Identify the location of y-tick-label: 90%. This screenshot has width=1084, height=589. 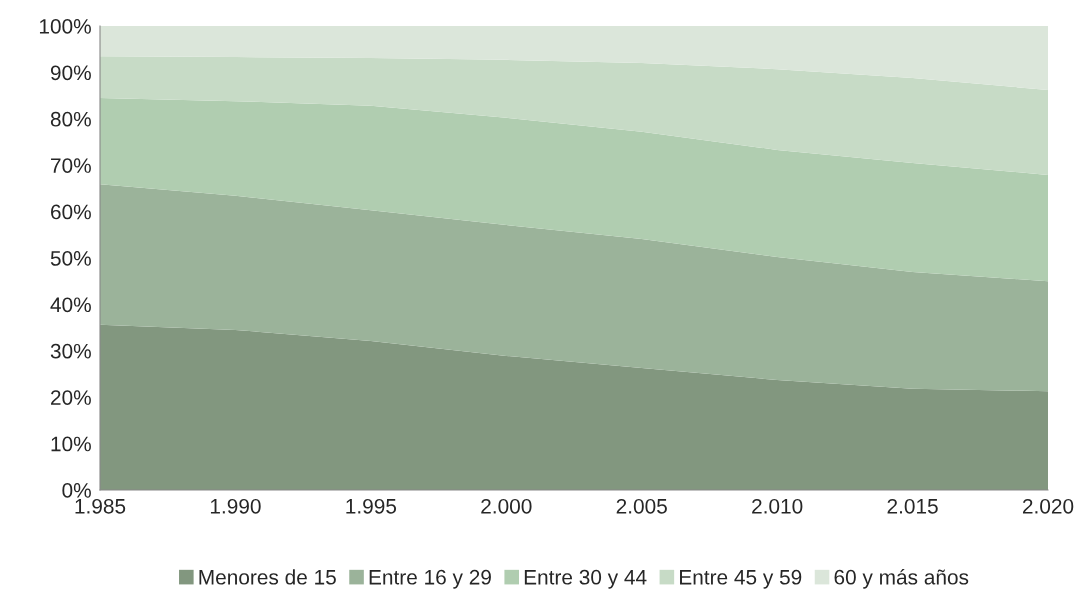
(70, 73).